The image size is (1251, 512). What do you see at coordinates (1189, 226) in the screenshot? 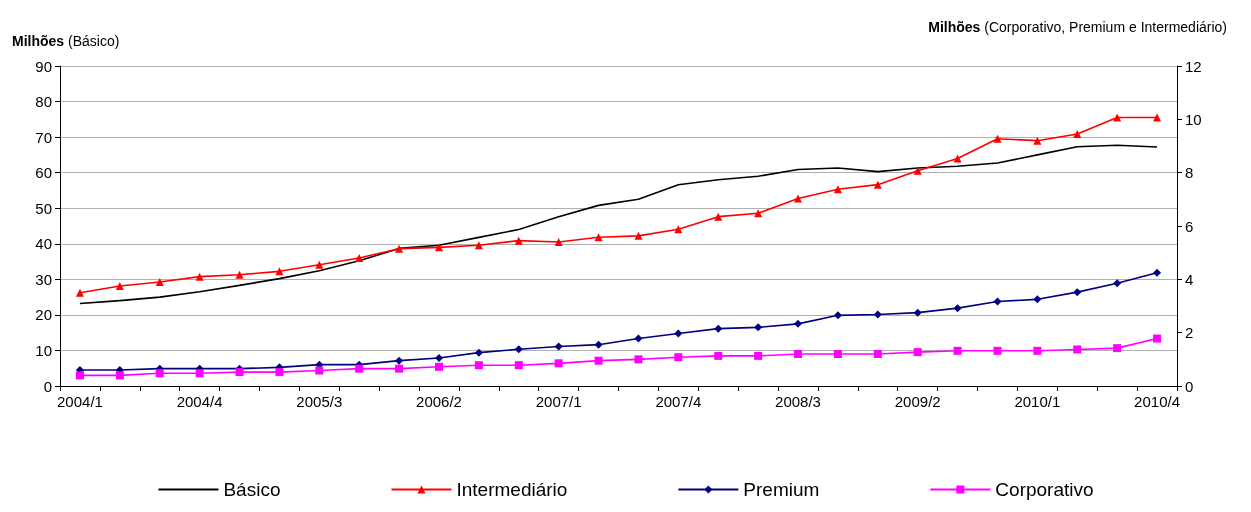
I see `y2-tick-label: 6` at bounding box center [1189, 226].